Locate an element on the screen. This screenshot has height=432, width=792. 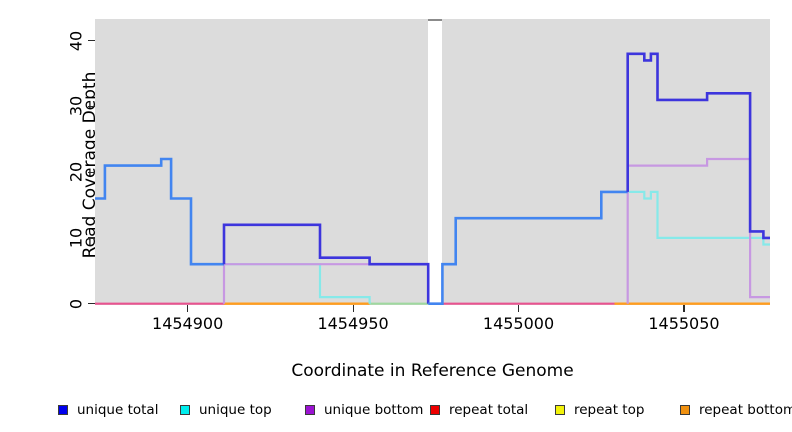
masked-gap-band is located at coordinates (435, 162).